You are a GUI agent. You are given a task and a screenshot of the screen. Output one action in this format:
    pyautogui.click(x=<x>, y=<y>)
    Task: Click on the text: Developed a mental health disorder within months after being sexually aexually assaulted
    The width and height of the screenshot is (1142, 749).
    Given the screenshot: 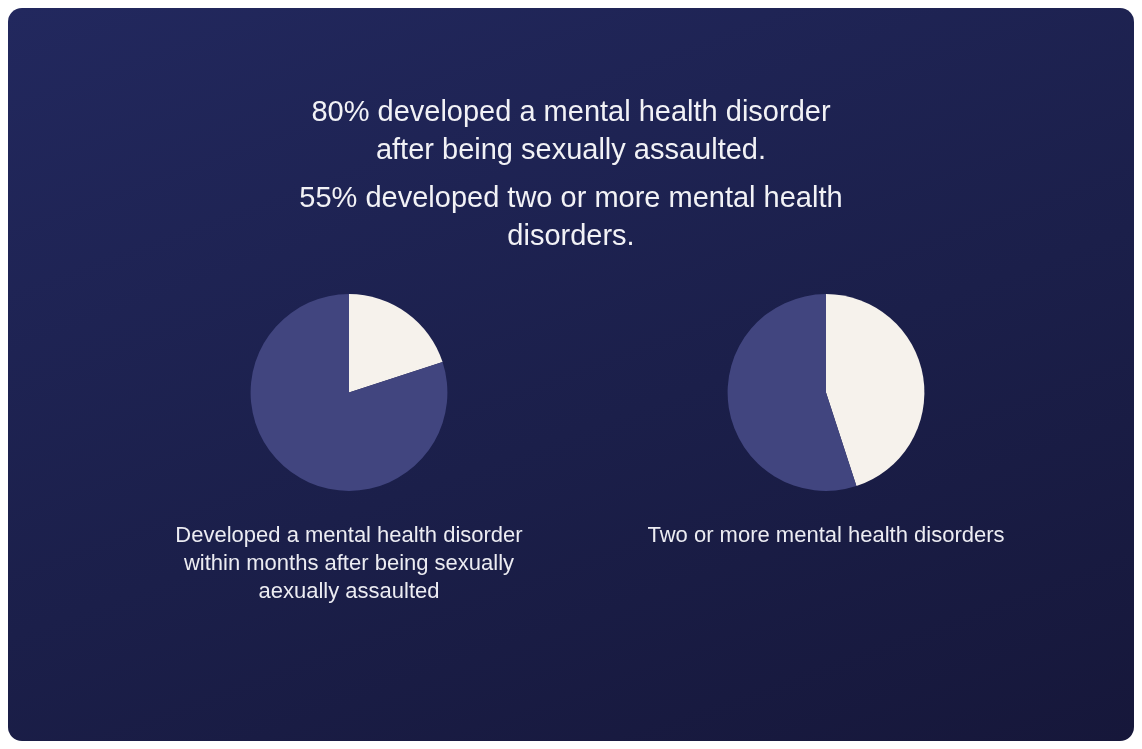 What is the action you would take?
    pyautogui.click(x=349, y=563)
    